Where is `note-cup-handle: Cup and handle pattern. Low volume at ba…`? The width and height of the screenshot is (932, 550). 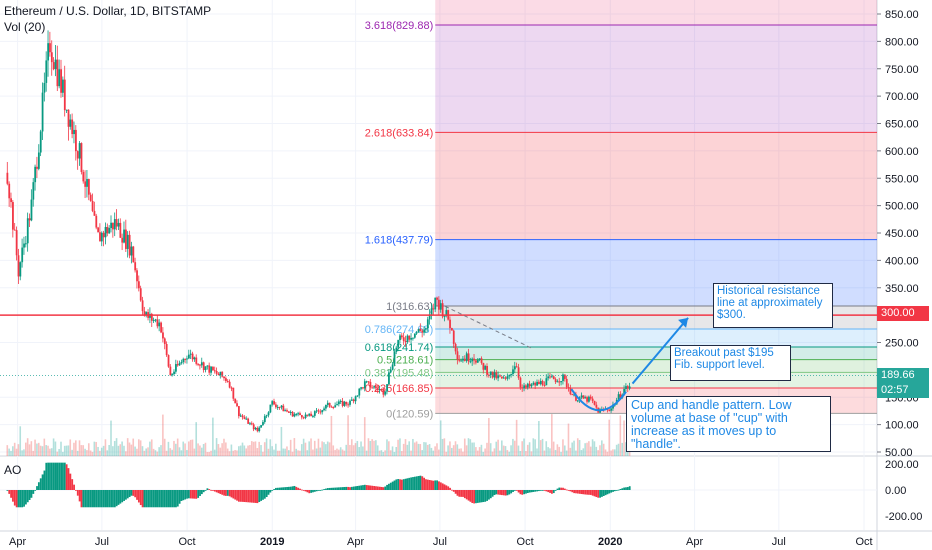 note-cup-handle: Cup and handle pattern. Low volume at ba… is located at coordinates (728, 424).